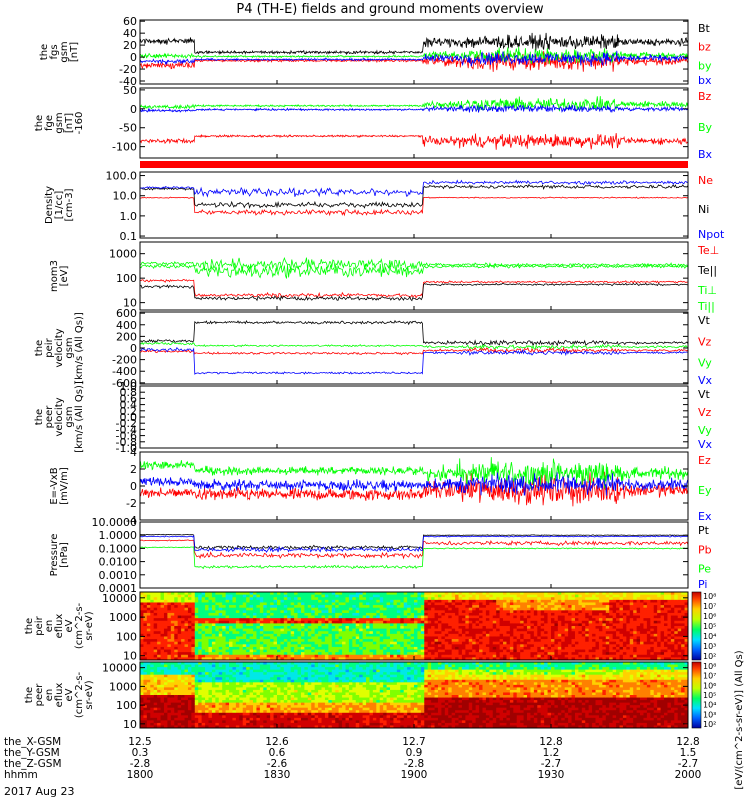  What do you see at coordinates (705, 430) in the screenshot?
I see `legend-entry: Vy` at bounding box center [705, 430].